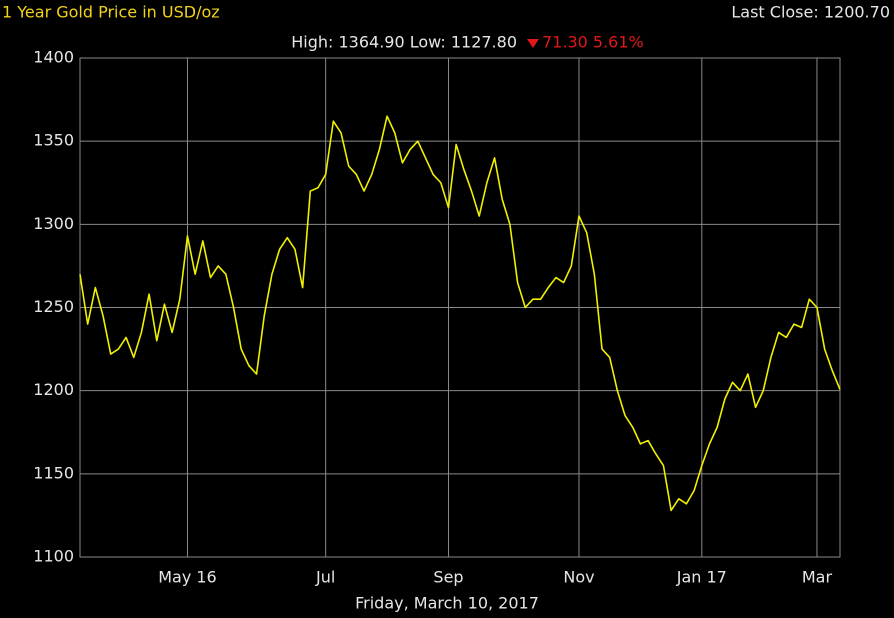 The image size is (894, 618). What do you see at coordinates (187, 577) in the screenshot?
I see `x-tick-label: May 16` at bounding box center [187, 577].